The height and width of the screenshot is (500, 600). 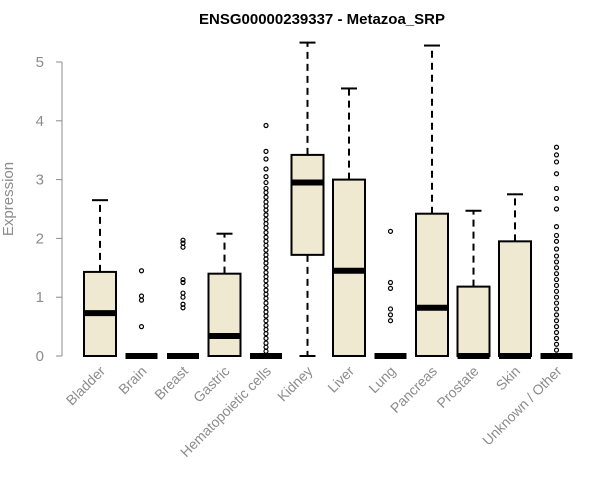 I want to click on x-tick-label-9: Prostate, so click(x=457, y=387).